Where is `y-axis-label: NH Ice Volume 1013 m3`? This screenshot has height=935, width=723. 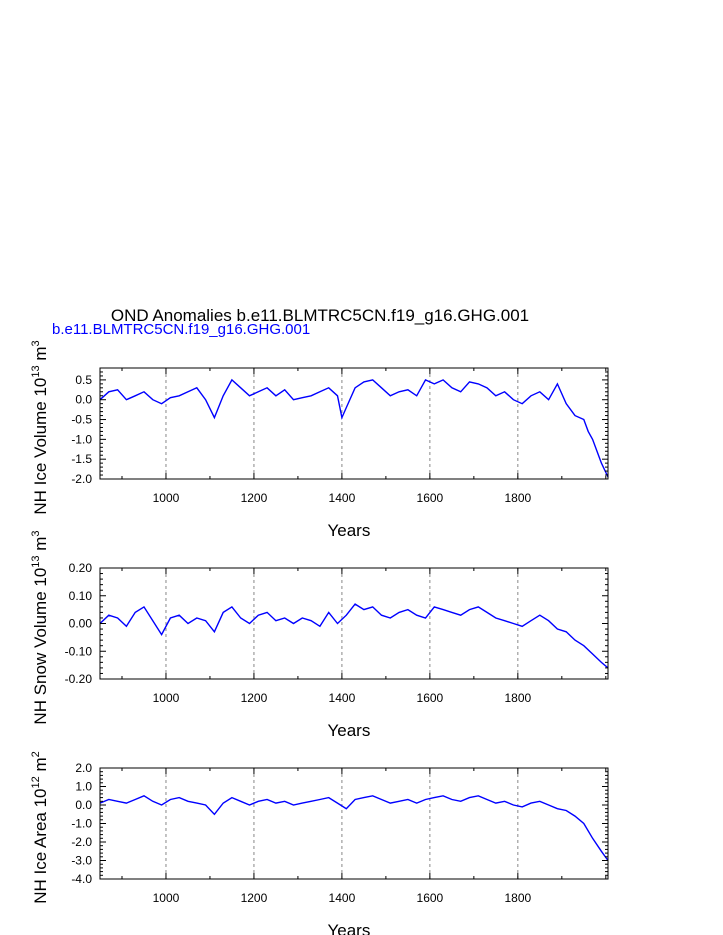
y-axis-label: NH Ice Volume 1013 m3 is located at coordinates (40, 427).